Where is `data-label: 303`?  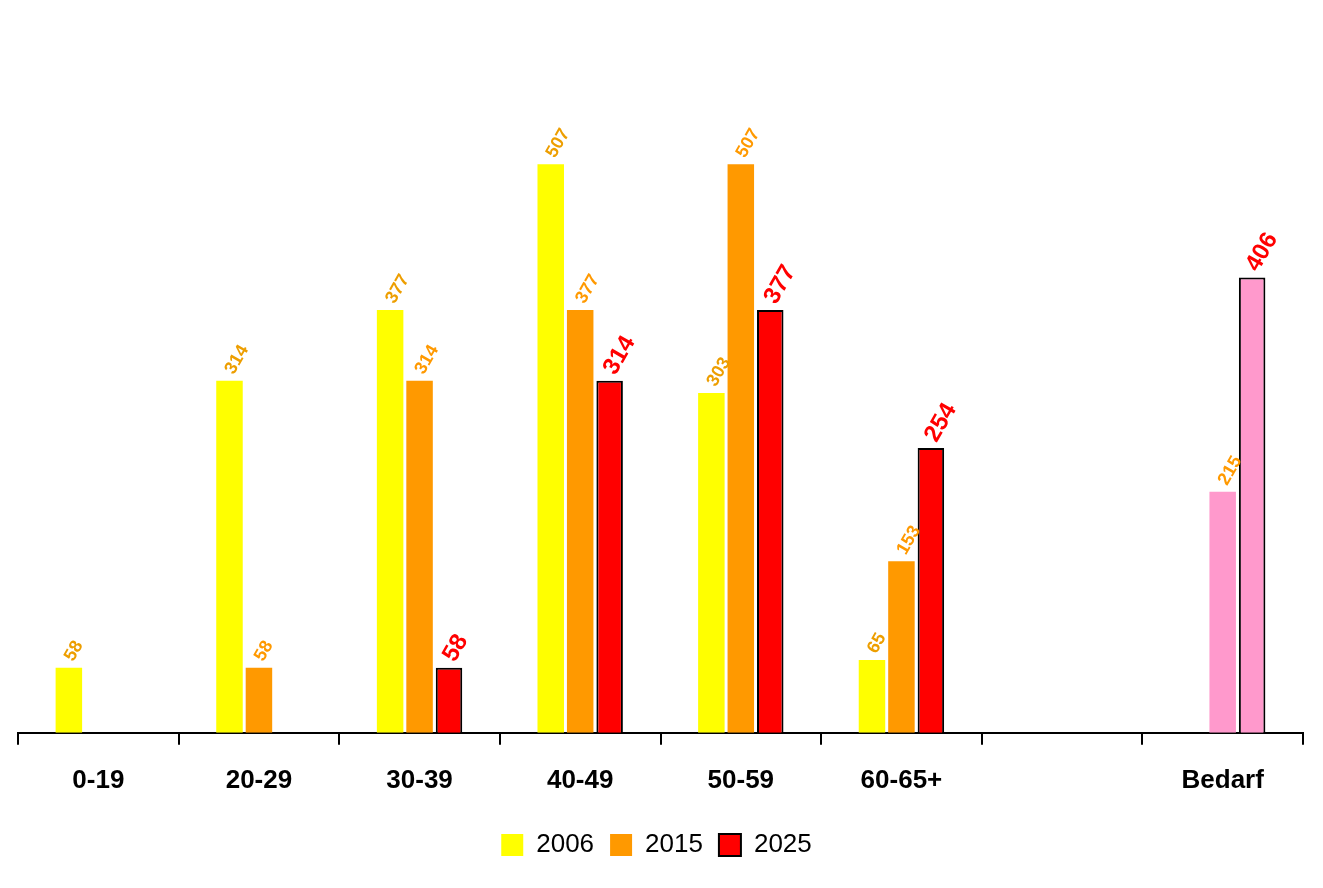 data-label: 303 is located at coordinates (718, 371).